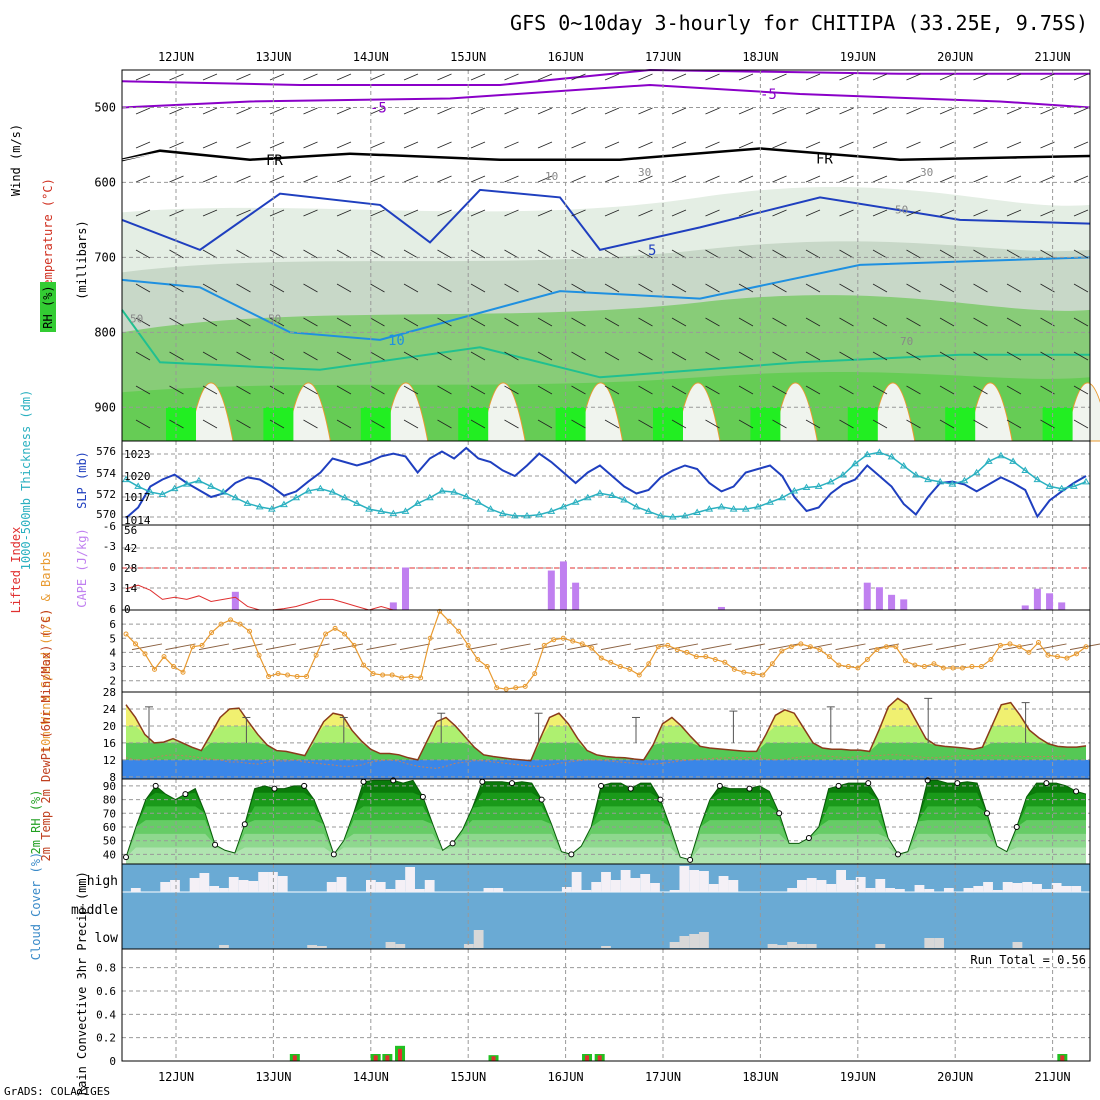 This screenshot has width=1100, height=1100. What do you see at coordinates (57, 1091) in the screenshot?
I see `footer-credit: GrADS: COLA/IGES` at bounding box center [57, 1091].